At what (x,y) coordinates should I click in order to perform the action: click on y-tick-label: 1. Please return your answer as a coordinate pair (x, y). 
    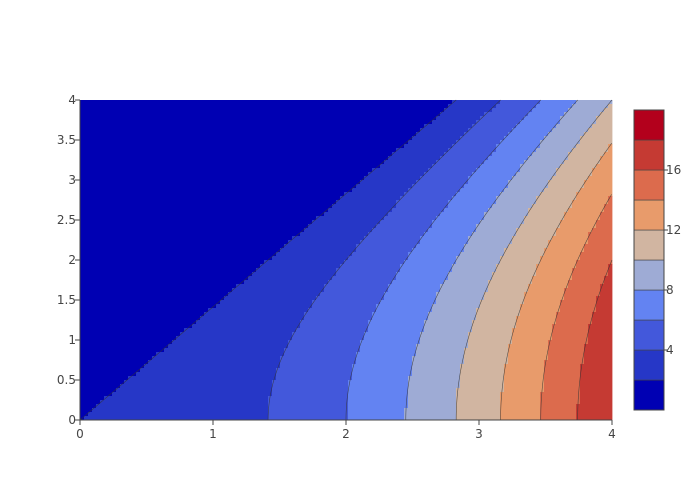
    Looking at the image, I should click on (72, 340).